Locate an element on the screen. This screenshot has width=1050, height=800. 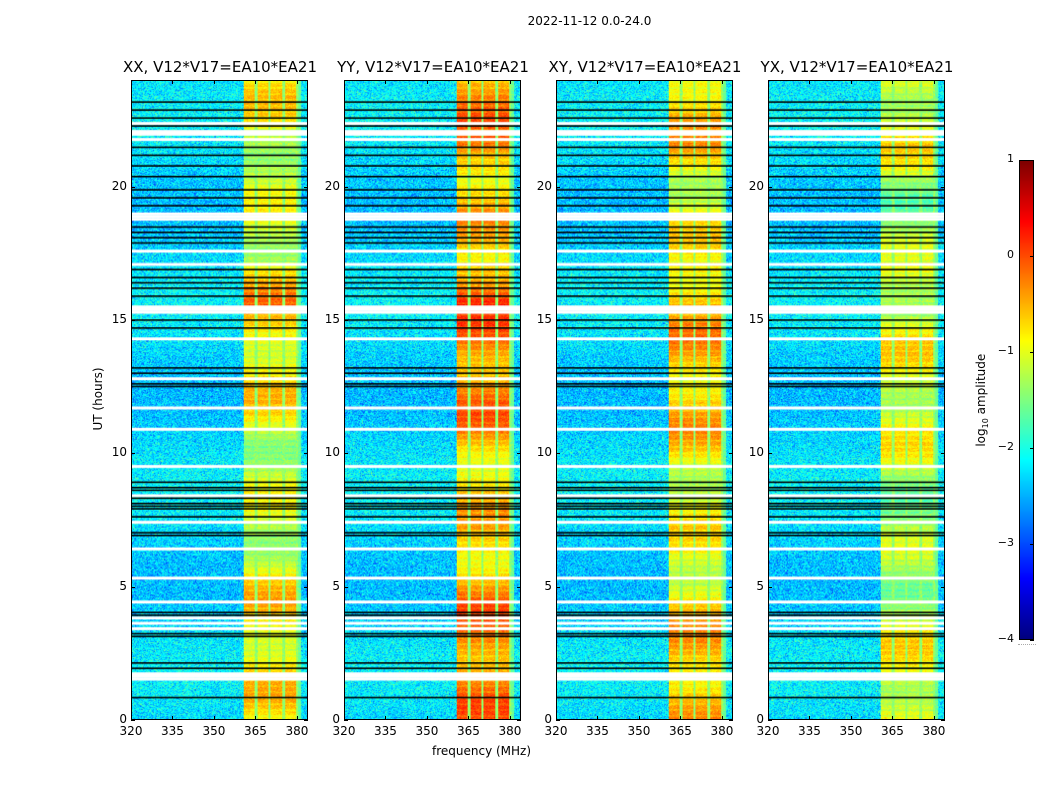
y-tick-label: 10 is located at coordinates (544, 452).